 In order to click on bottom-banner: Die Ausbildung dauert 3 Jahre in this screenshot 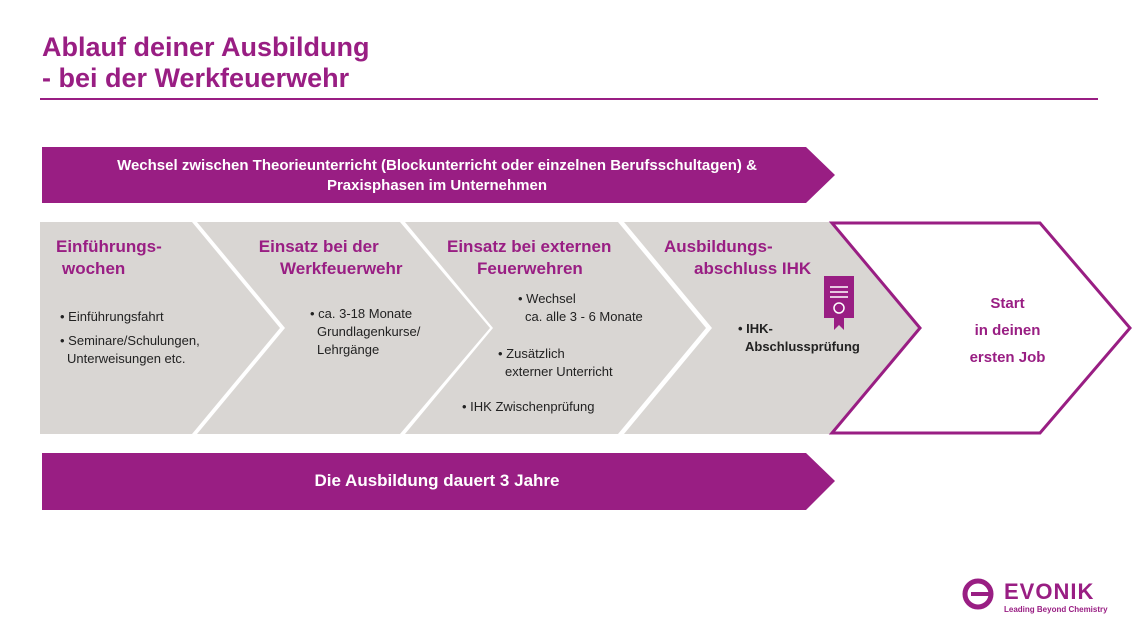, I will do `click(437, 480)`.